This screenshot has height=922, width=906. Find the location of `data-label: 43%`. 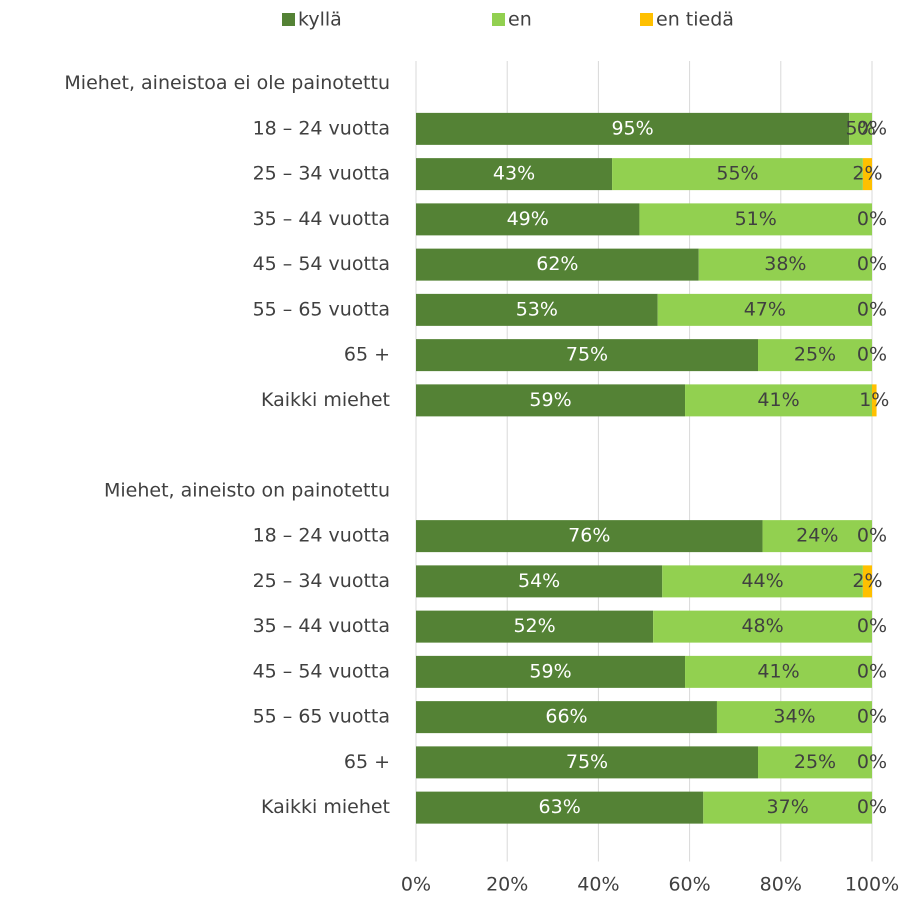

data-label: 43% is located at coordinates (514, 174).